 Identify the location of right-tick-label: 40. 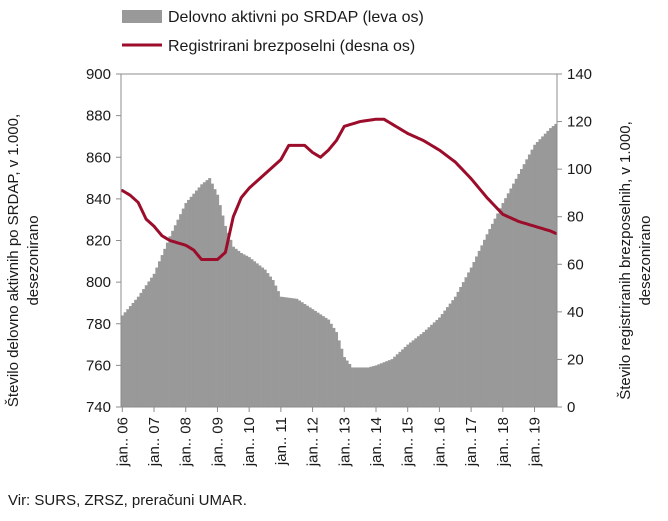
(575, 312).